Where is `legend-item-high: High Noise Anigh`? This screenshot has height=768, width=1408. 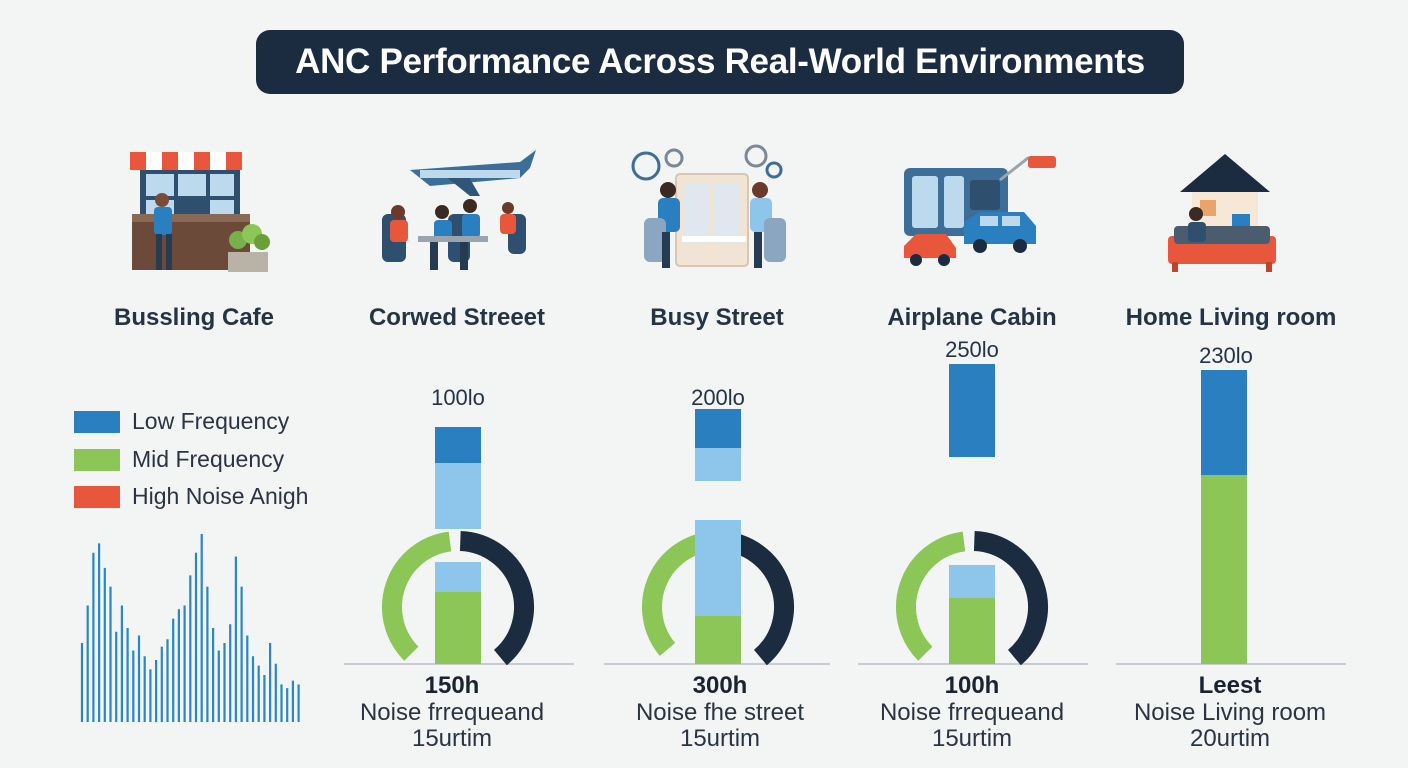
legend-item-high: High Noise Anigh is located at coordinates (191, 496).